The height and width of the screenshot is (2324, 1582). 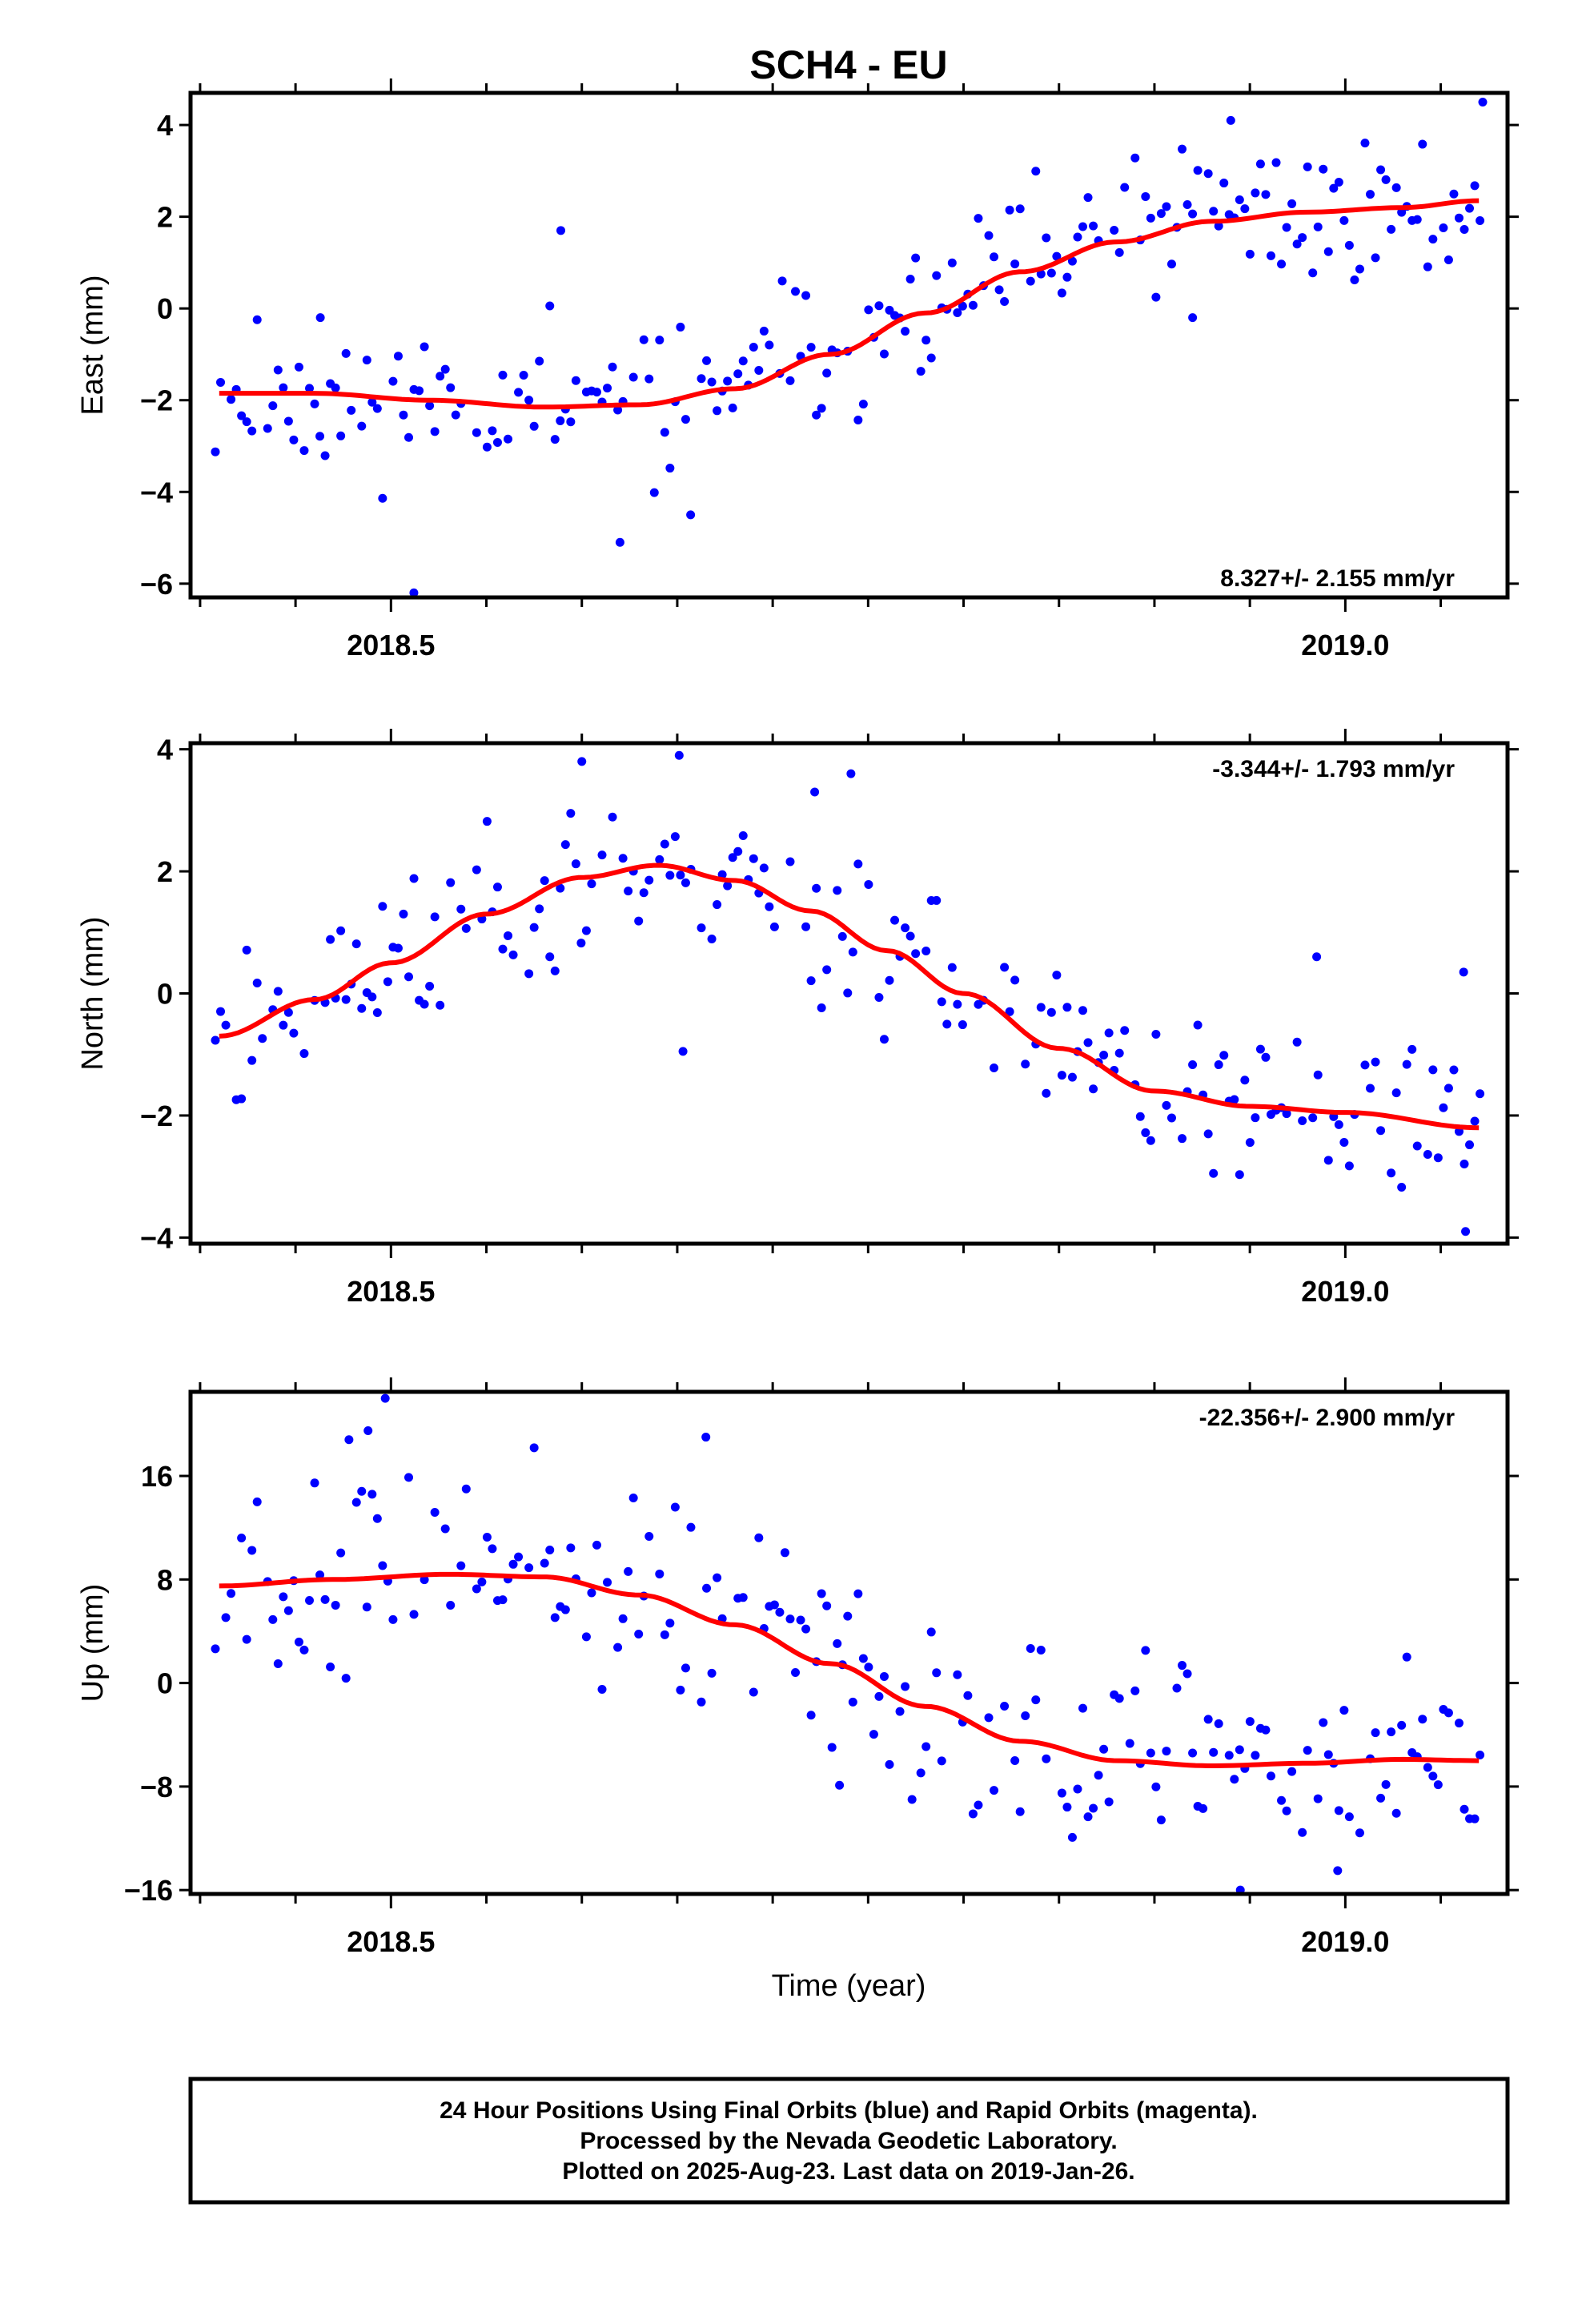 I want to click on north-xtick-label: 2019.0, so click(x=1345, y=1291).